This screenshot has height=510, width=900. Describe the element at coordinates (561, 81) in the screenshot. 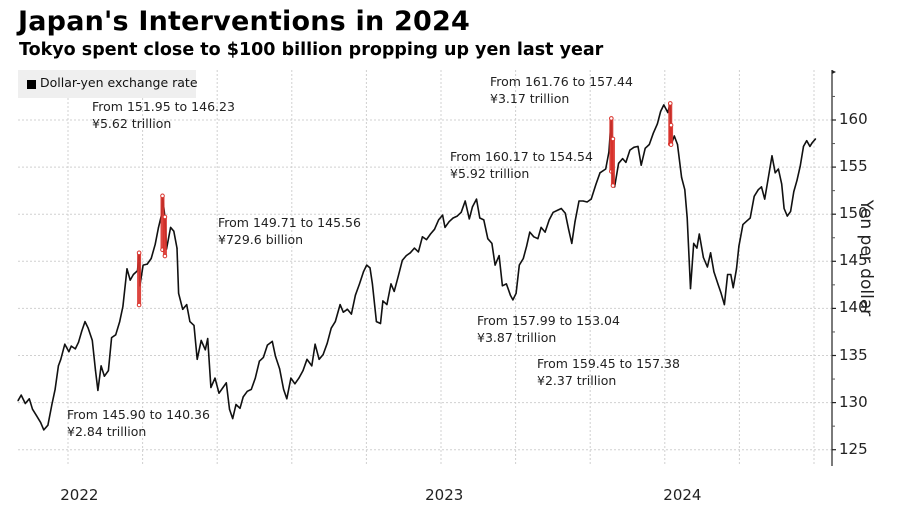

I see `annotation-range: From 161.76 to 157.44` at that location.